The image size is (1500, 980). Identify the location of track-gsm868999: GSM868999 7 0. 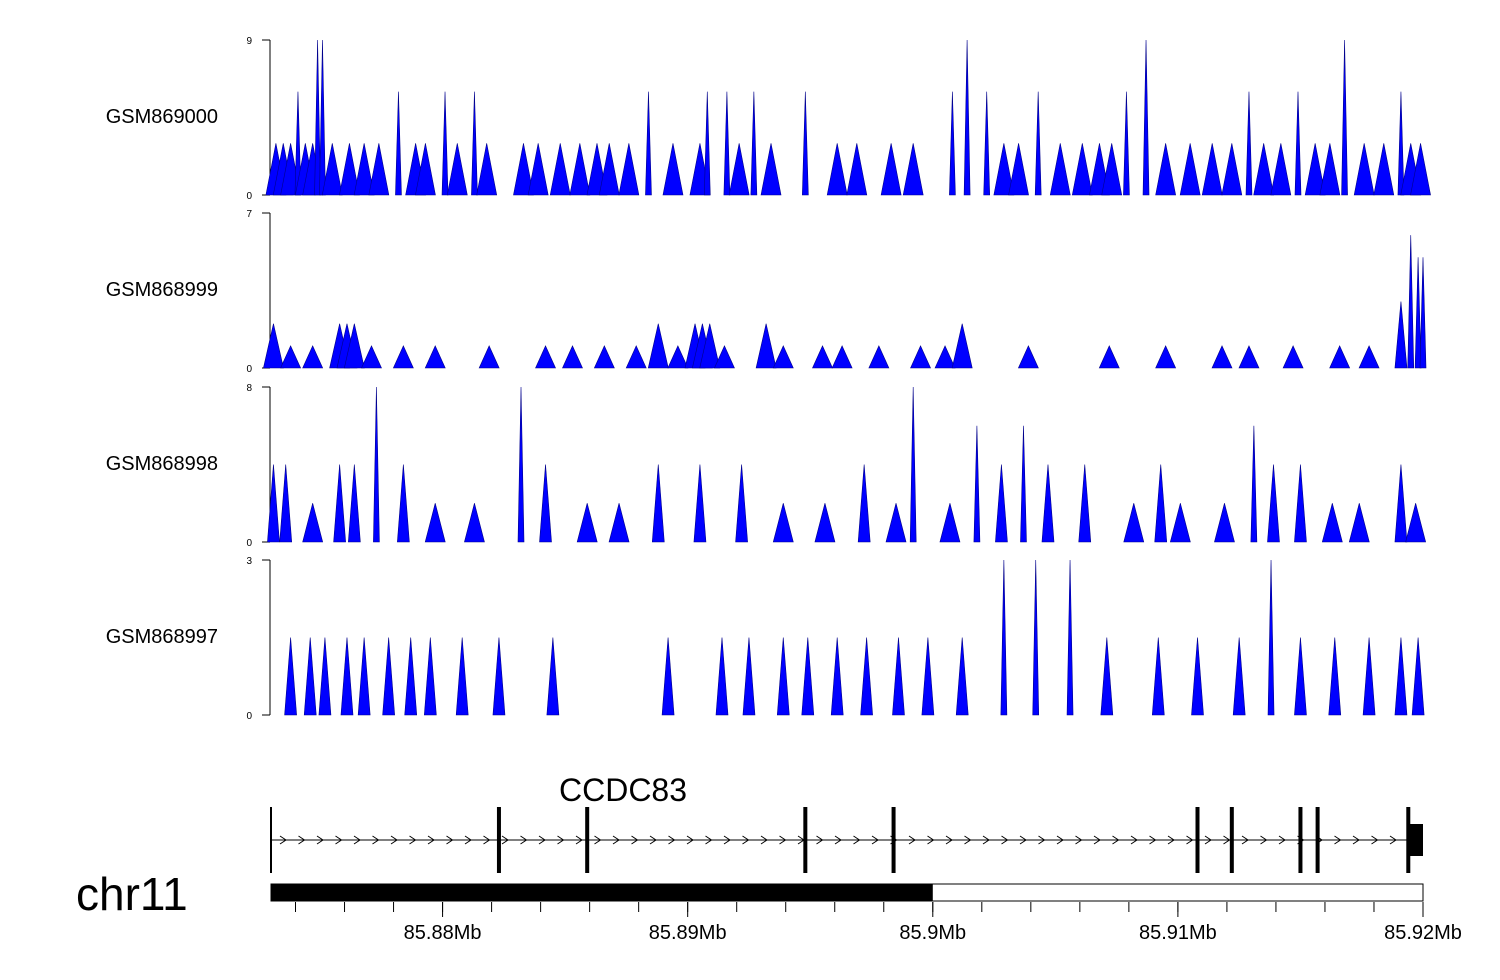
(766, 292).